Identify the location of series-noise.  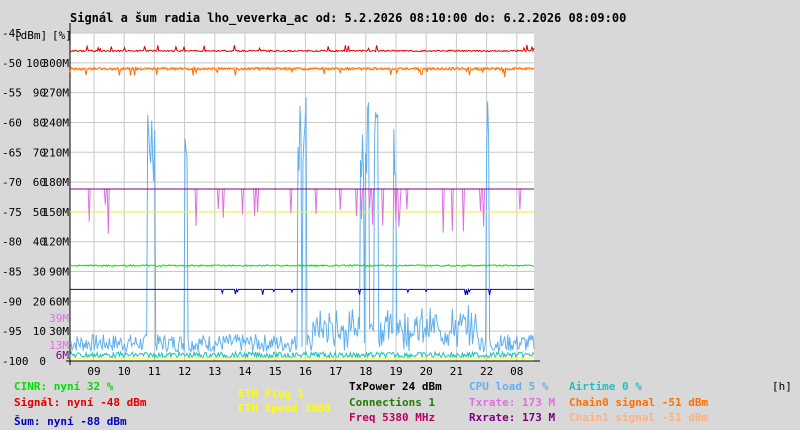
(302, 291).